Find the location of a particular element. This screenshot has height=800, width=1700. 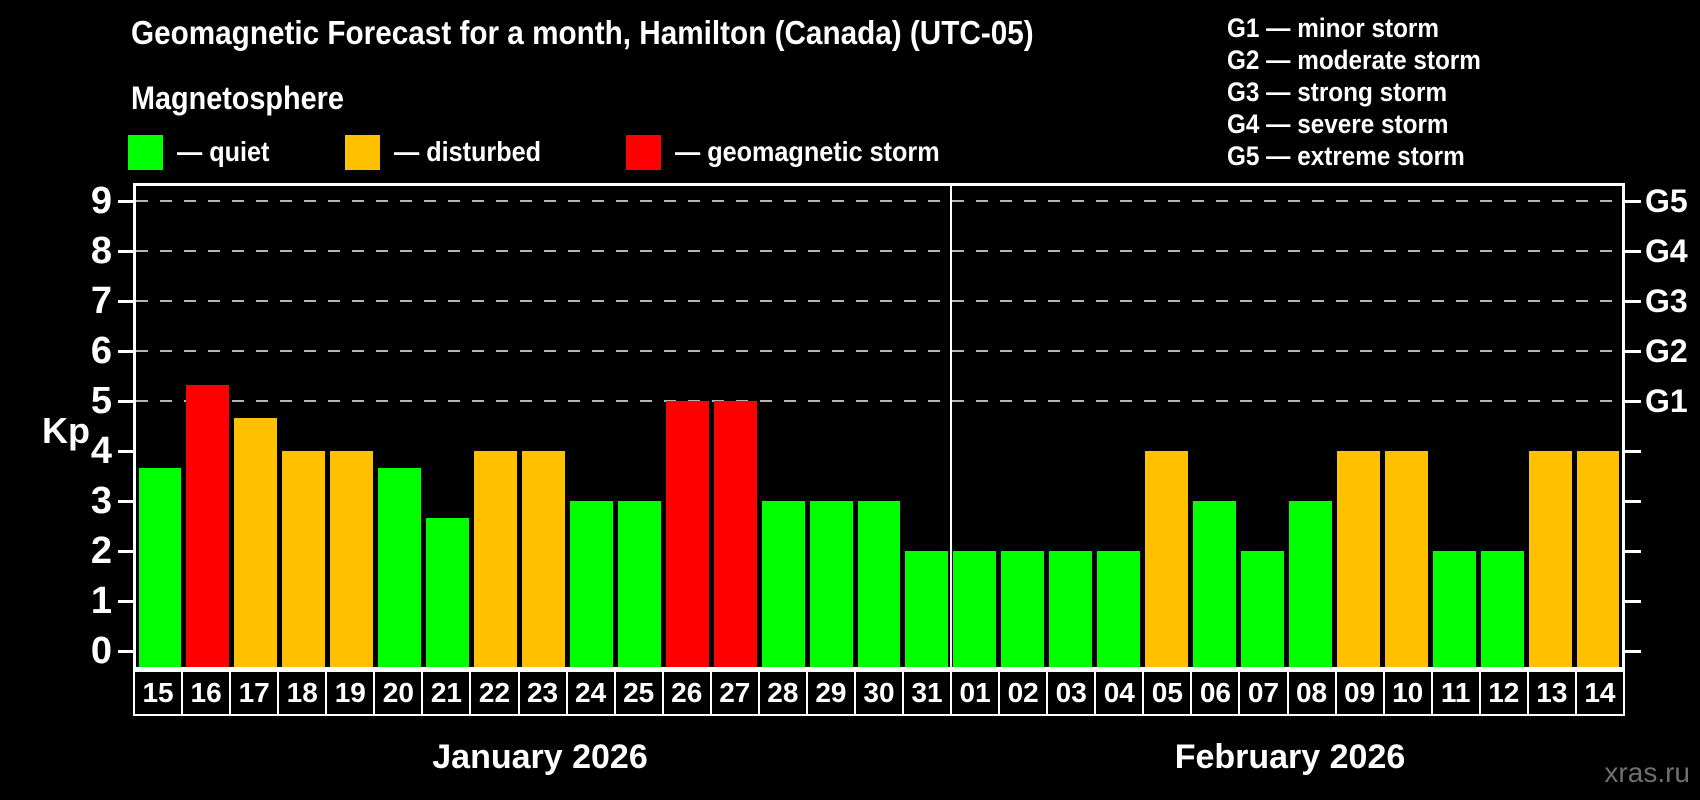

y-axis-label-2: 2 is located at coordinates (101, 551).